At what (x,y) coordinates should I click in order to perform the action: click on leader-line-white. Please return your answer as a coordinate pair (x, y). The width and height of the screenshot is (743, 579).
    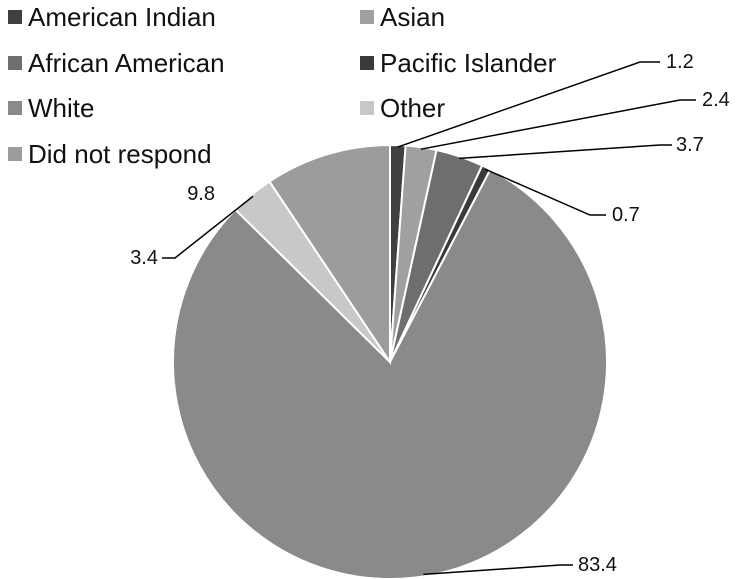
    Looking at the image, I should click on (498, 570).